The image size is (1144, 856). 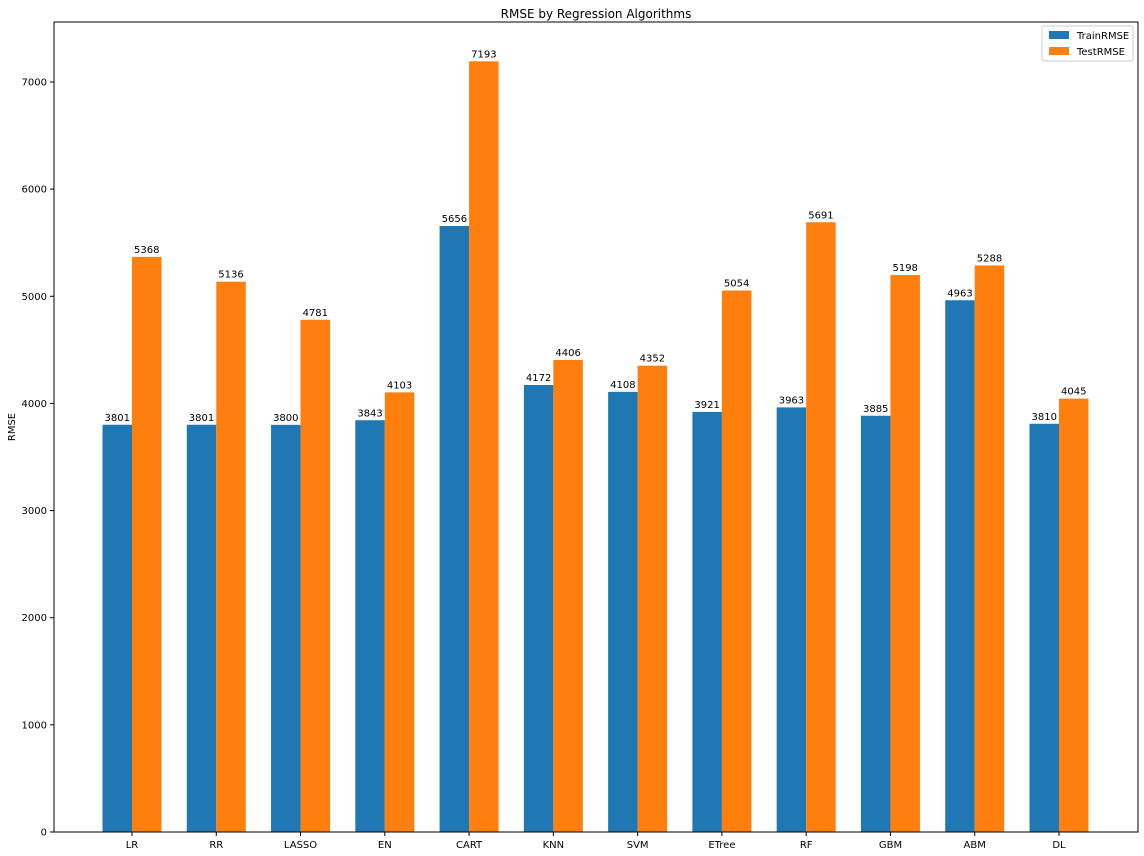 What do you see at coordinates (454, 529) in the screenshot?
I see `bar-trainrmse-cart` at bounding box center [454, 529].